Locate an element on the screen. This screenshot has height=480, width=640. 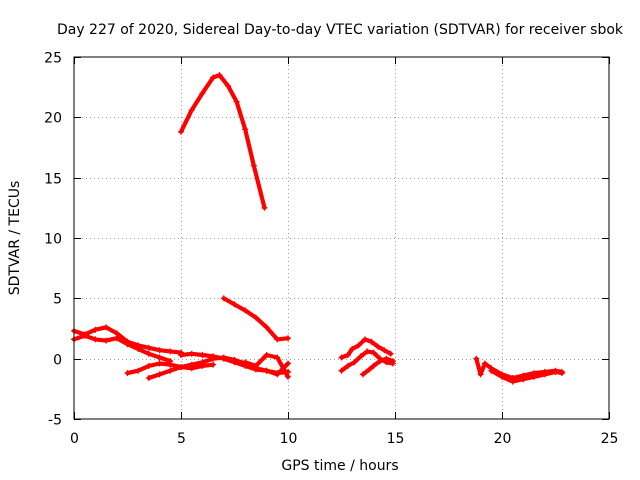
y-tick-label: 20 is located at coordinates (53, 119).